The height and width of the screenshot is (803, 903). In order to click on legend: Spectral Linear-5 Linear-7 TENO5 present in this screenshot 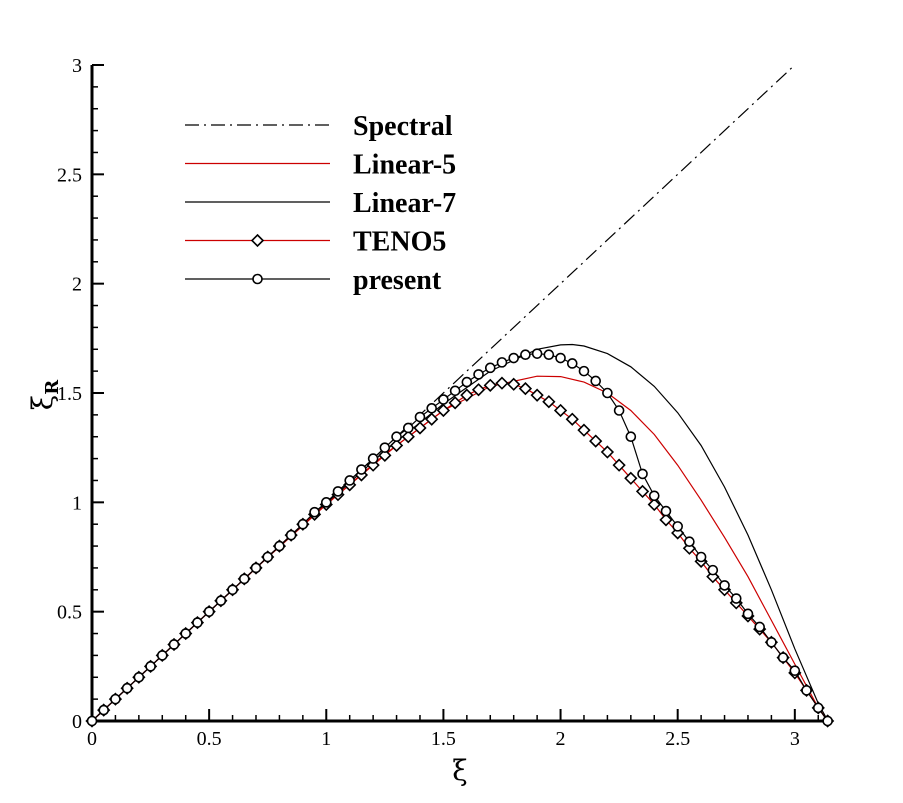, I will do `click(320, 203)`.